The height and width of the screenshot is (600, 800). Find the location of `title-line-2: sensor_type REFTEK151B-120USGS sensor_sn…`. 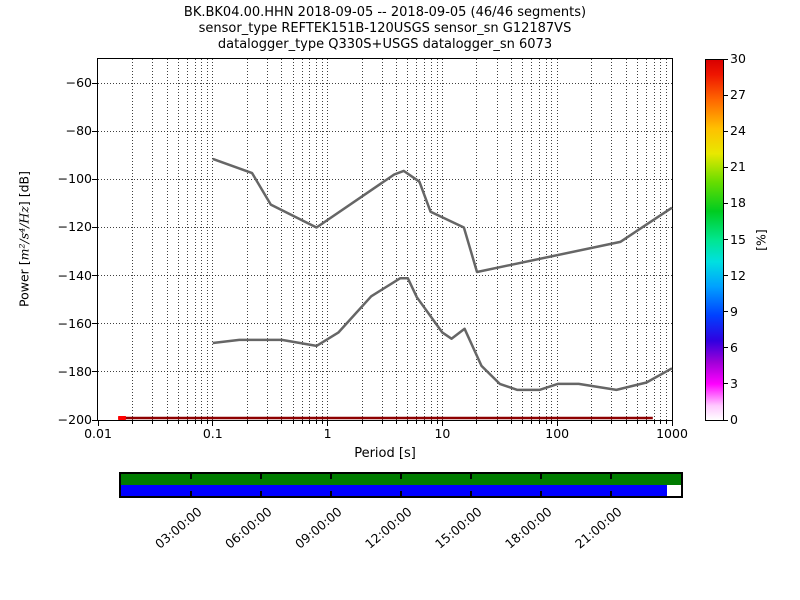

title-line-2: sensor_type REFTEK151B-120USGS sensor_sn… is located at coordinates (385, 28).